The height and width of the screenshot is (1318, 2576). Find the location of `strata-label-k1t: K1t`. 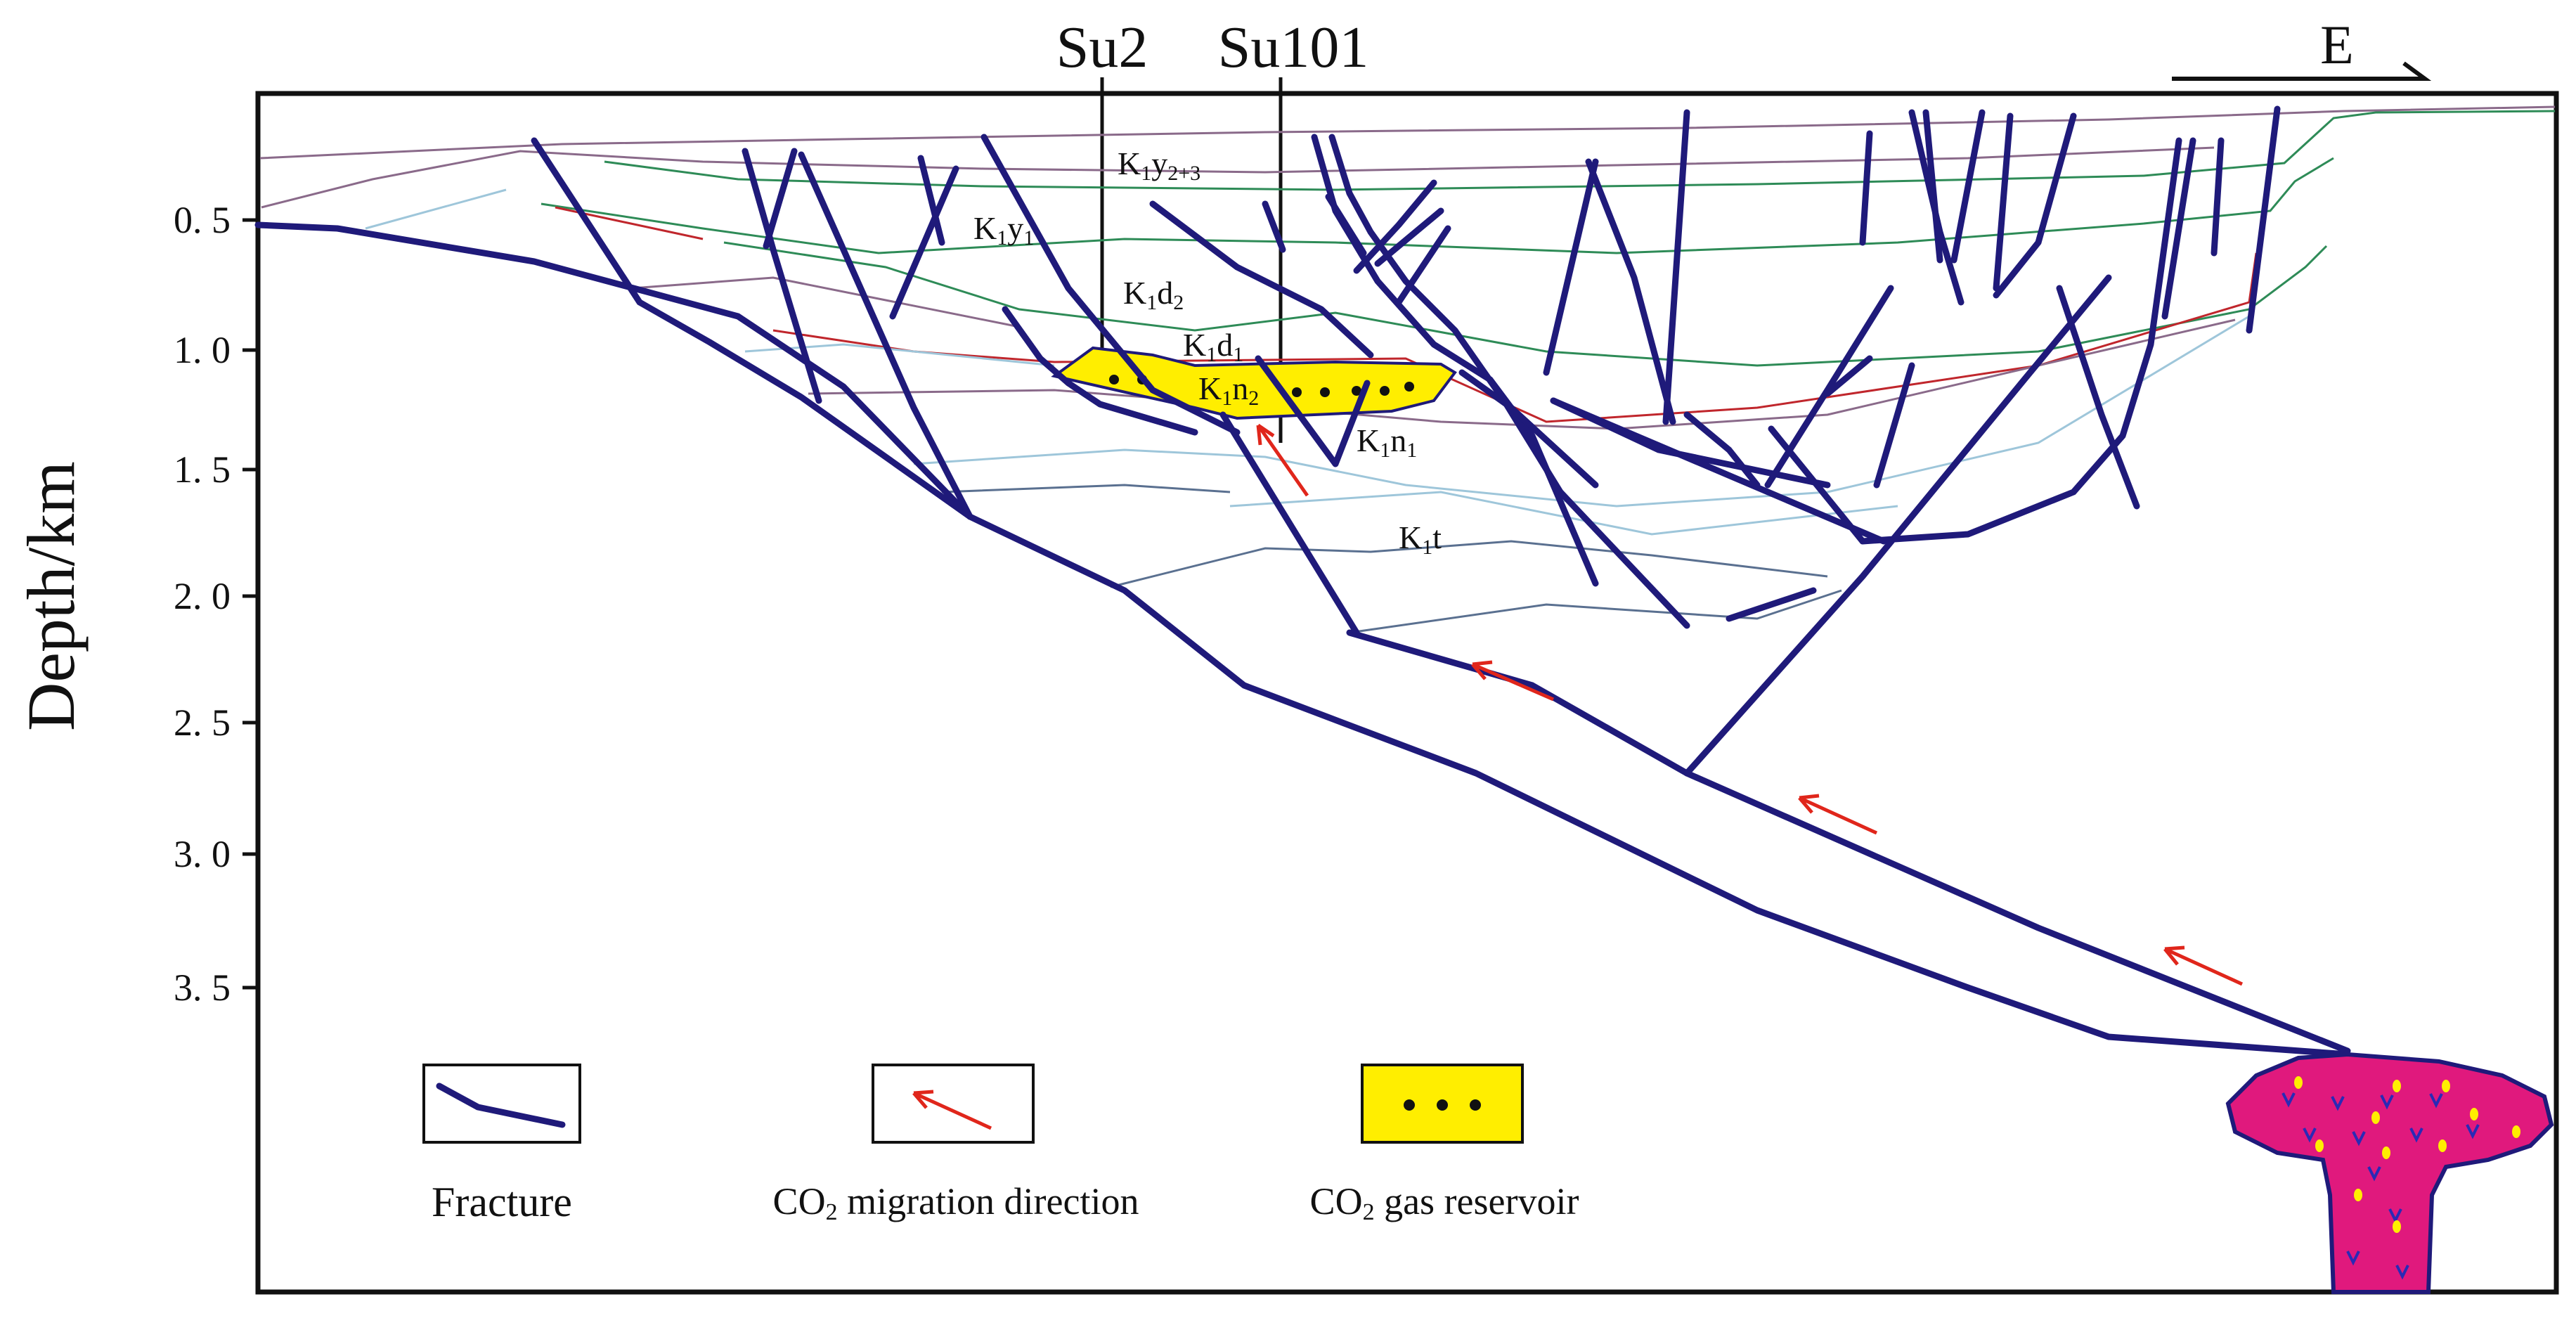

strata-label-k1t: K1t is located at coordinates (1420, 539).